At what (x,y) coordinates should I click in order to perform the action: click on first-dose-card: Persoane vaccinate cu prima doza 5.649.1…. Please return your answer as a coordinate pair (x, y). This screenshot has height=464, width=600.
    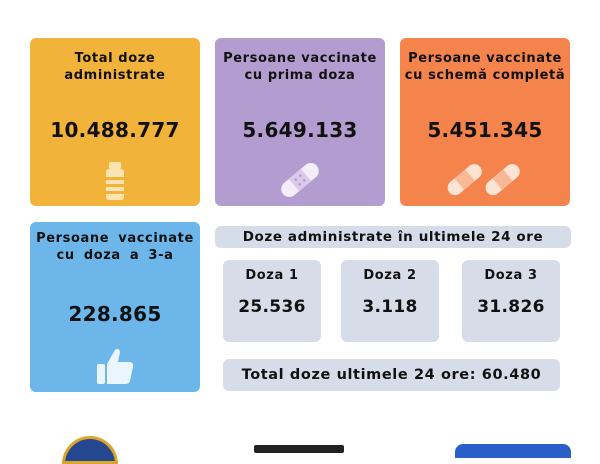
    Looking at the image, I should click on (300, 122).